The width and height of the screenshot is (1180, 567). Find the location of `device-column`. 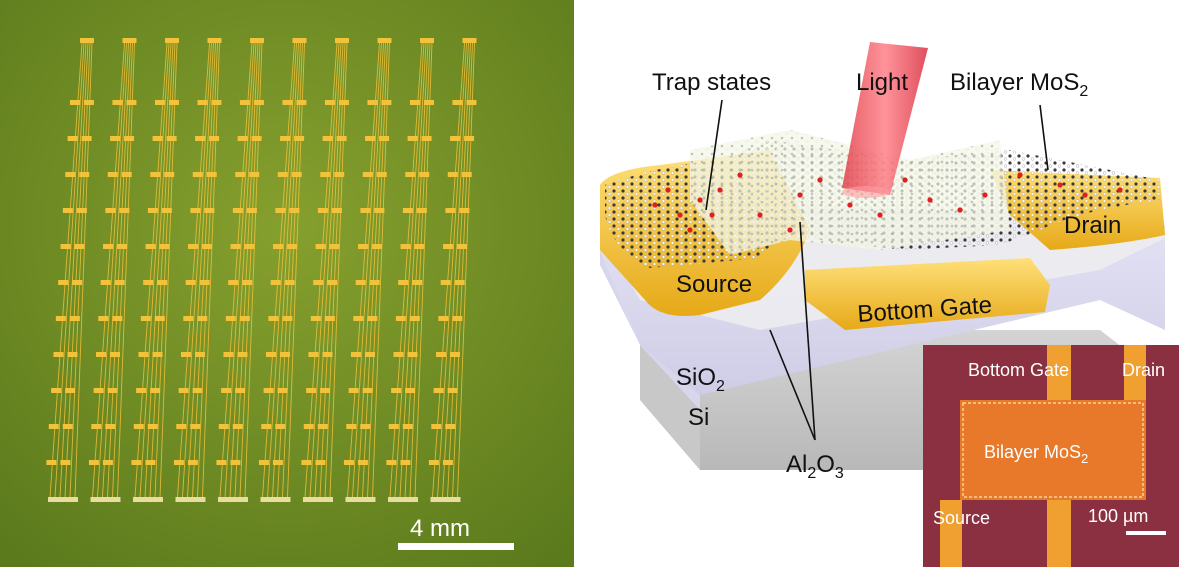

device-column is located at coordinates (240, 270).